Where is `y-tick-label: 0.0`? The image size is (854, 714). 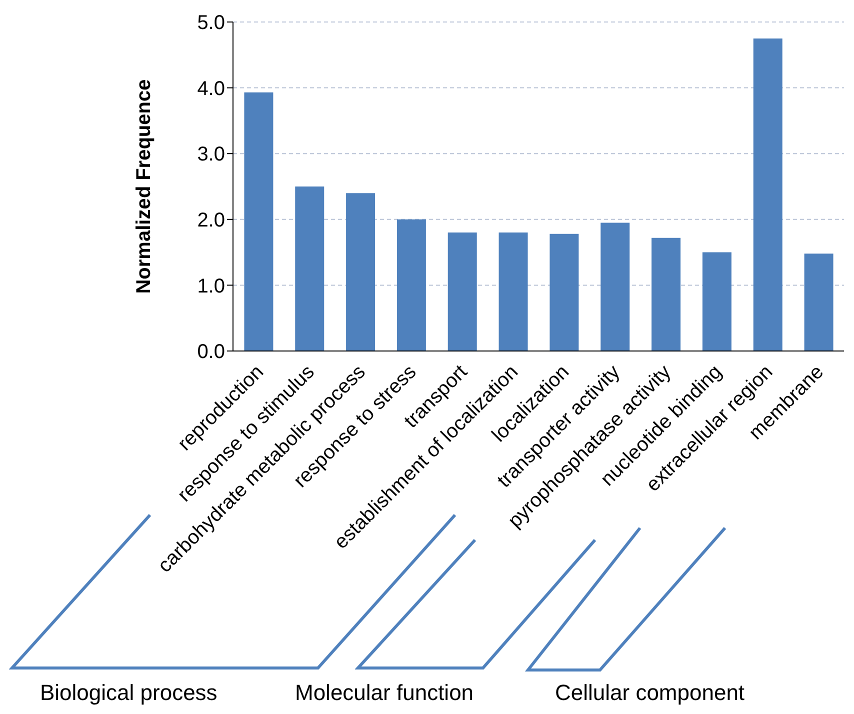
y-tick-label: 0.0 is located at coordinates (211, 352).